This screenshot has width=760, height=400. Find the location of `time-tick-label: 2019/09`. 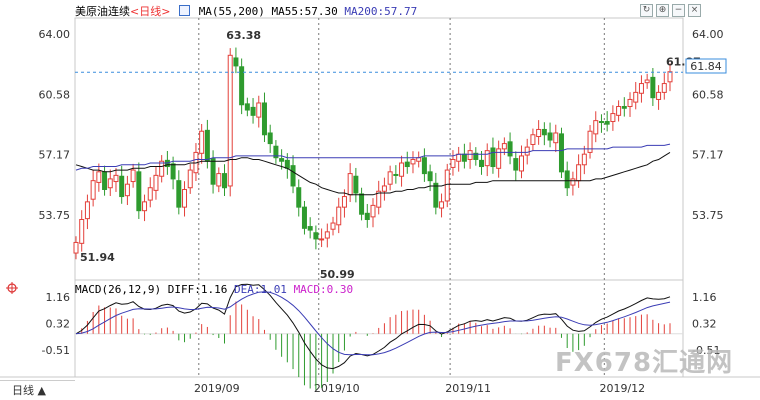

time-tick-label: 2019/09 is located at coordinates (217, 388).